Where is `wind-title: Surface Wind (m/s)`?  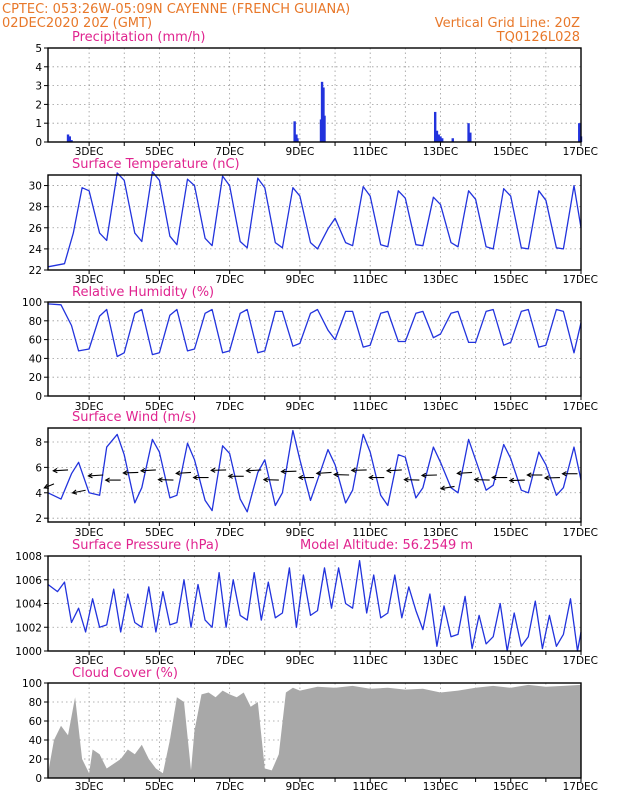
wind-title: Surface Wind (m/s) is located at coordinates (134, 417).